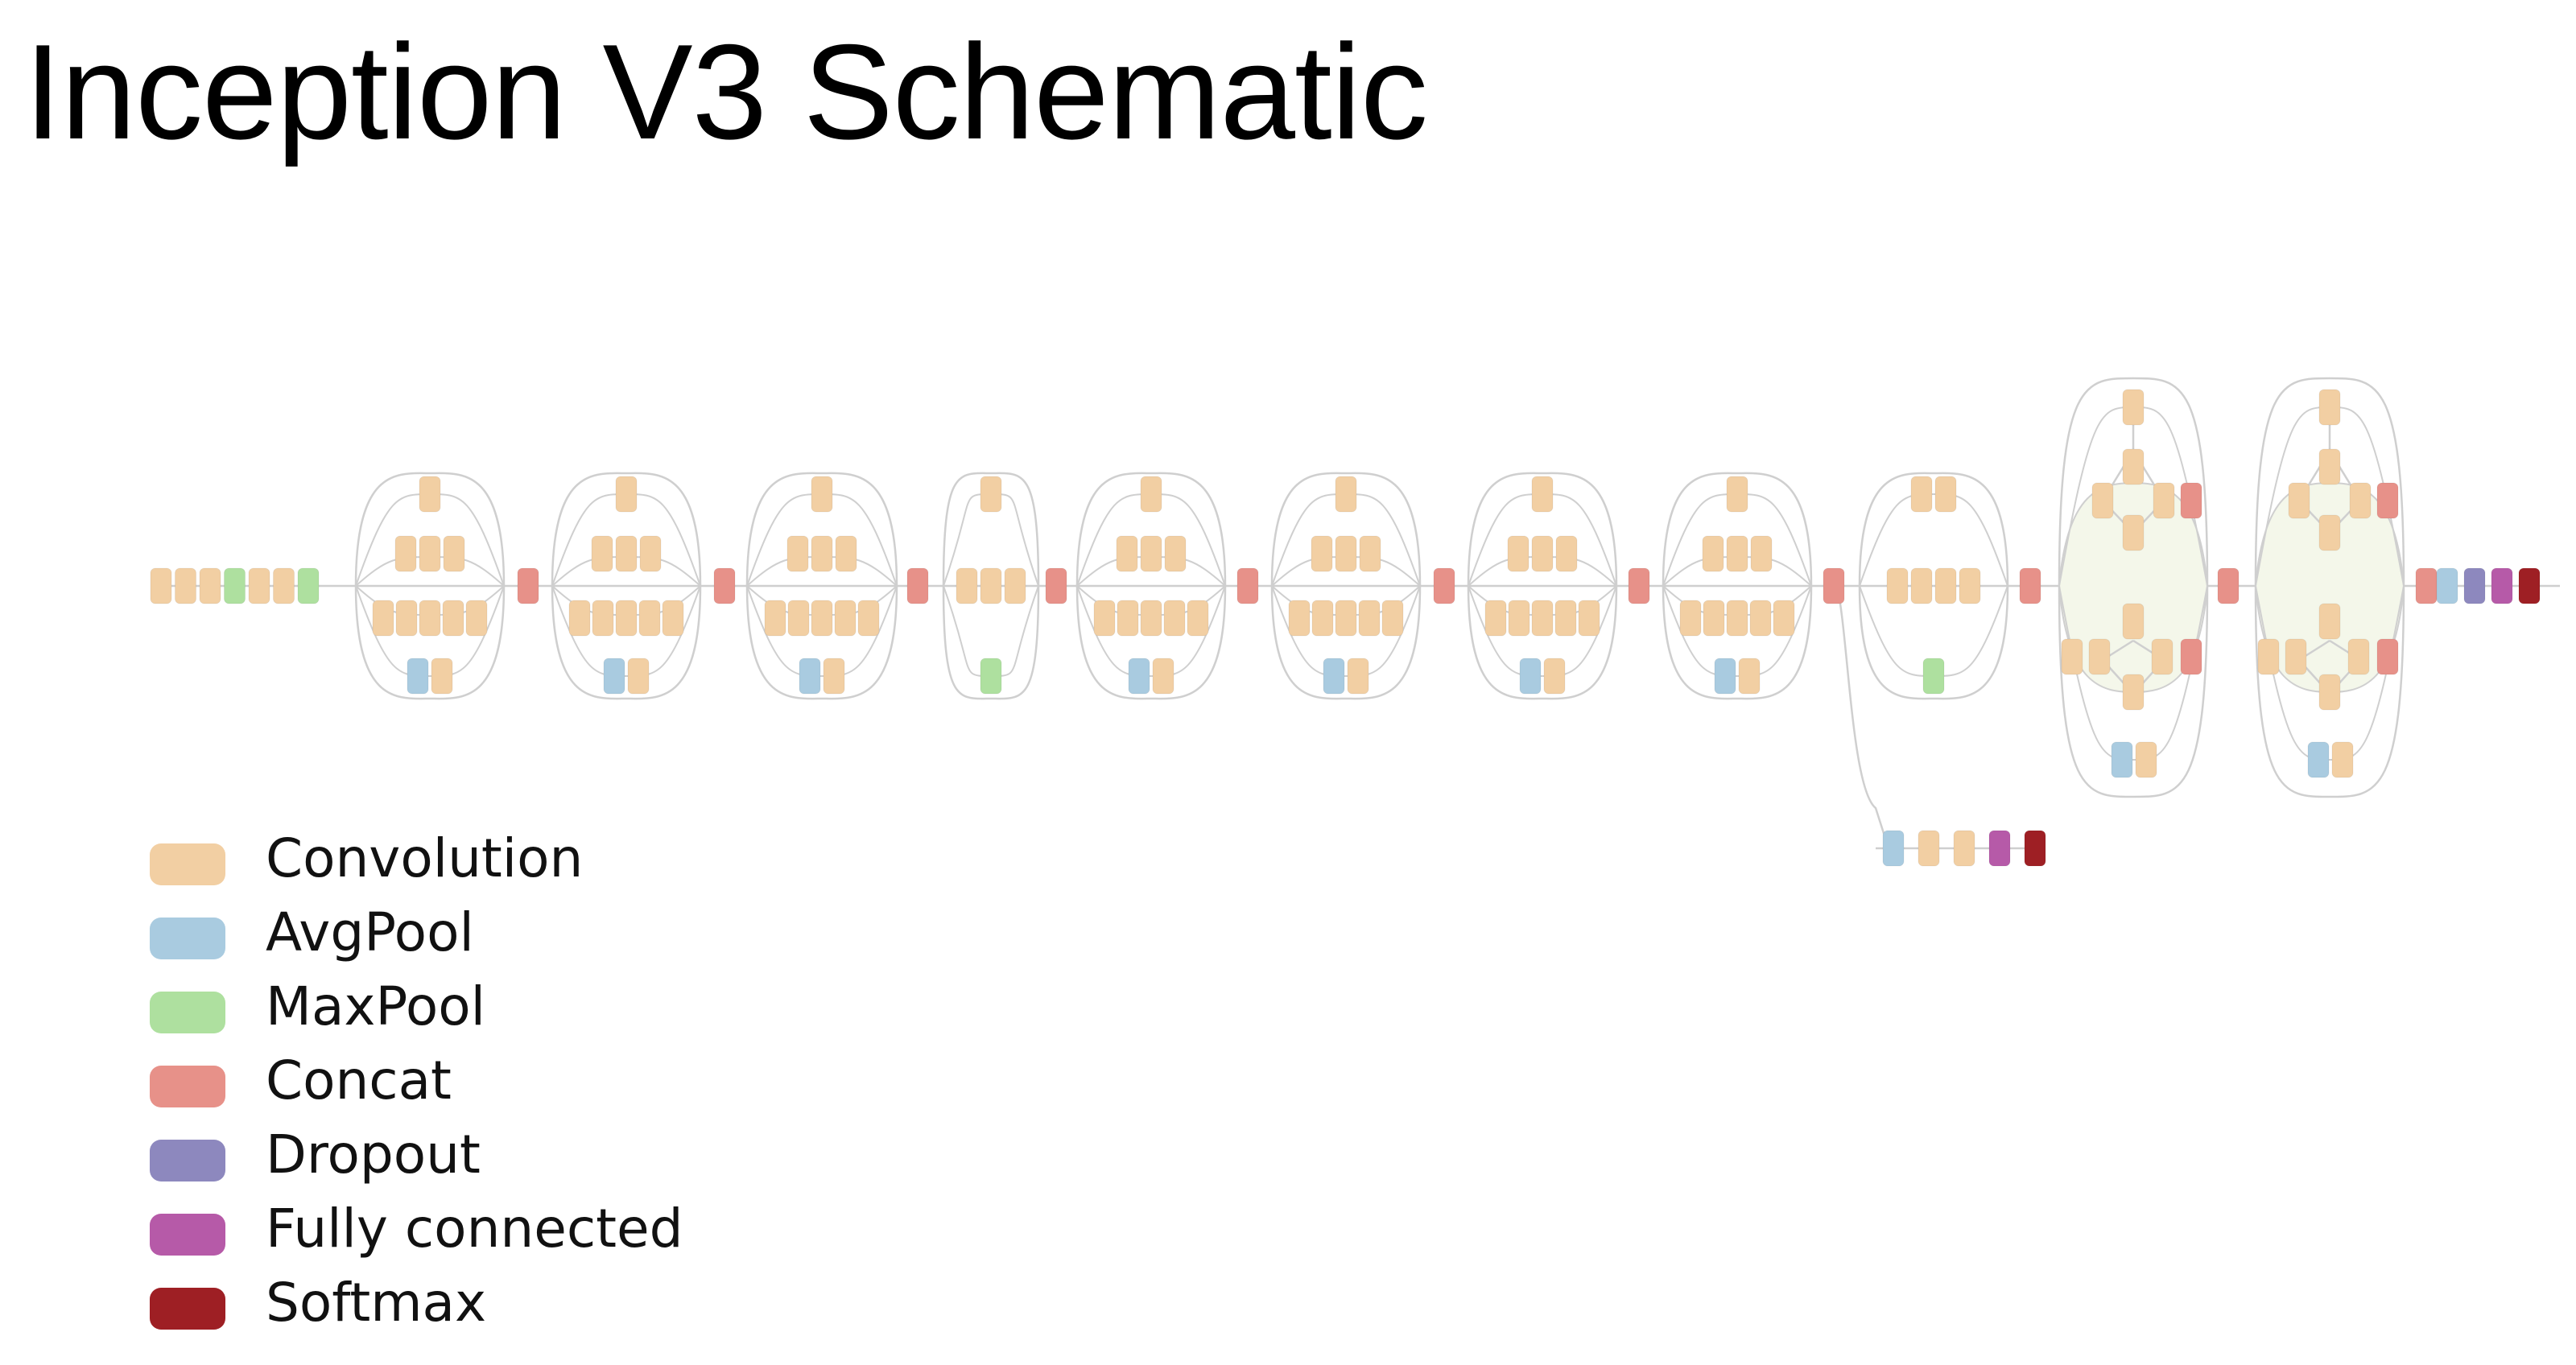 Image resolution: width=2576 pixels, height=1365 pixels. Describe the element at coordinates (375, 1006) in the screenshot. I see `legend-label: MaxPool` at that location.